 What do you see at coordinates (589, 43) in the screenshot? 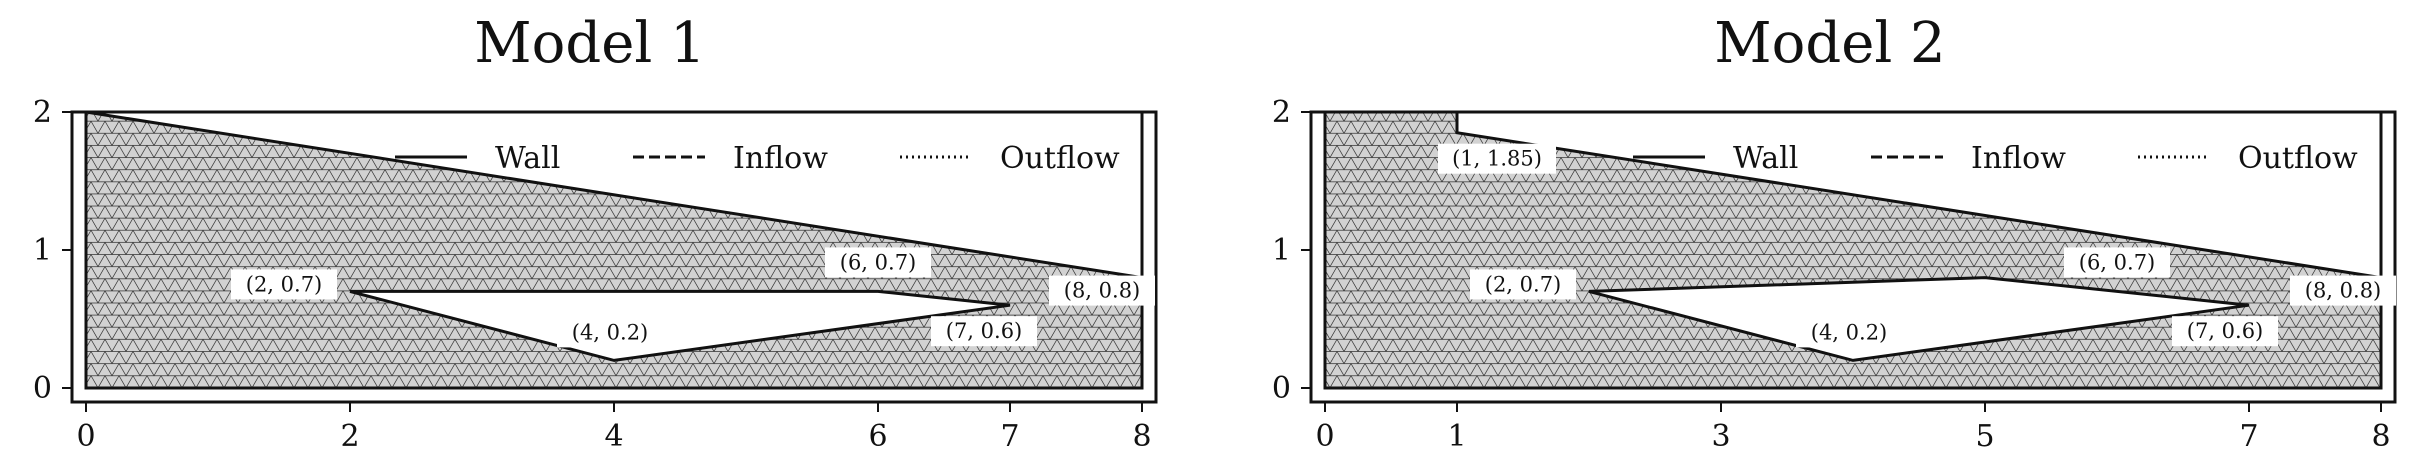
I see `panel-title: Model 1` at bounding box center [589, 43].